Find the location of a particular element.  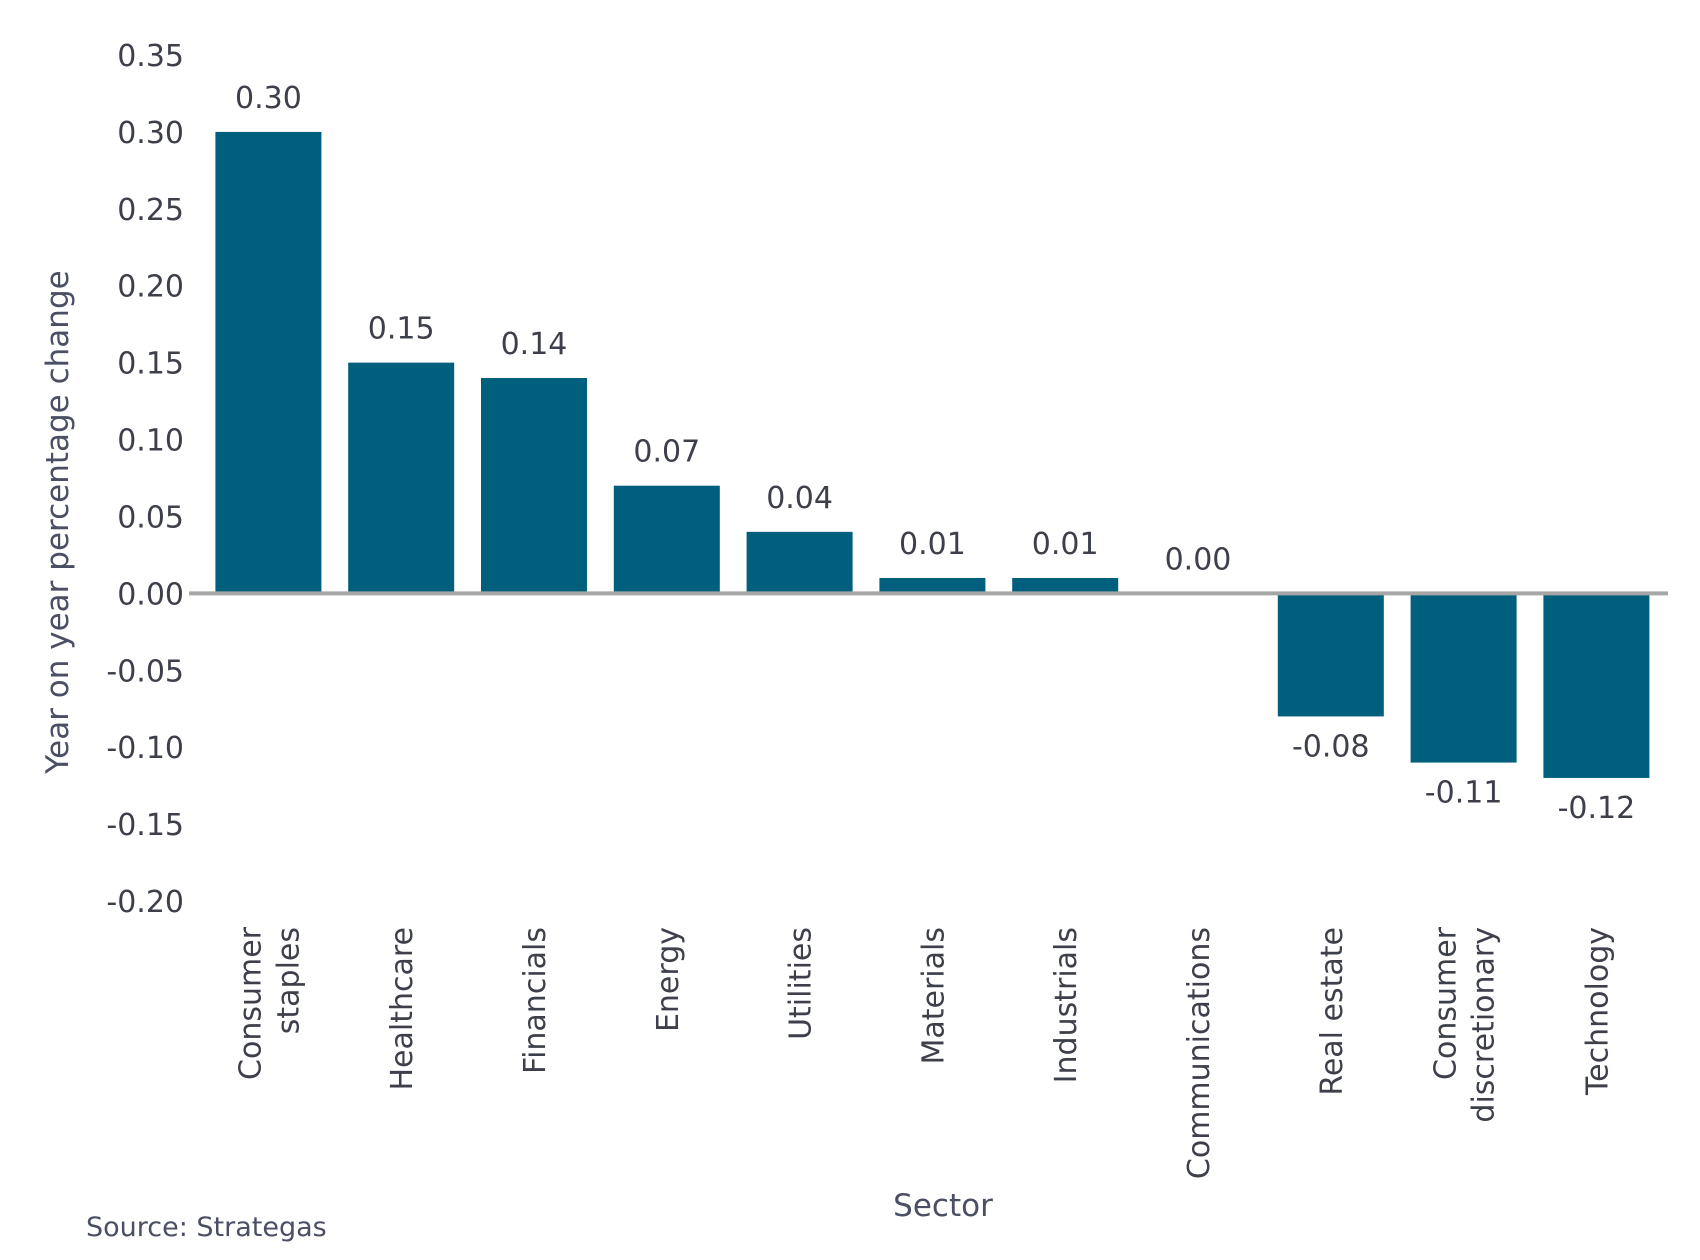

category-label: Financials is located at coordinates (535, 1000).